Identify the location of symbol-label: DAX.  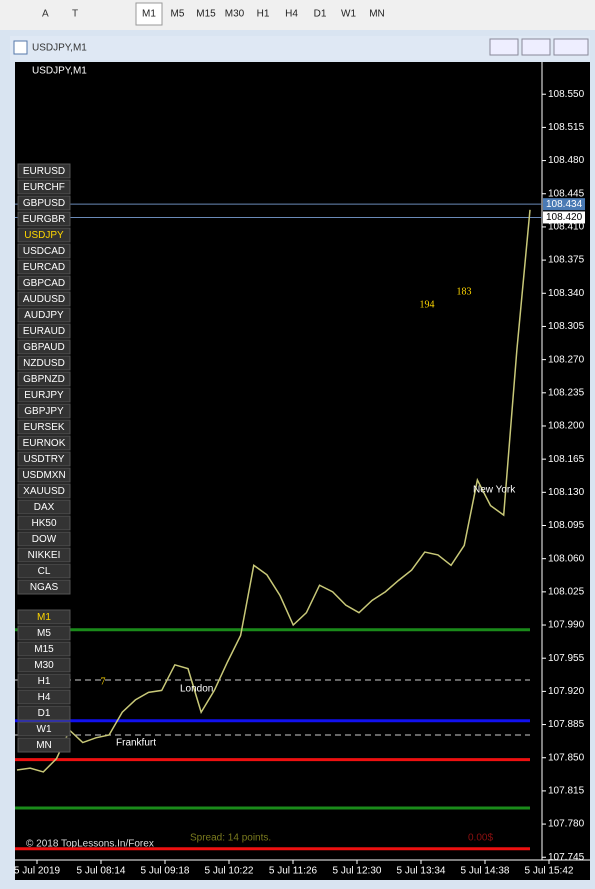
(44, 507).